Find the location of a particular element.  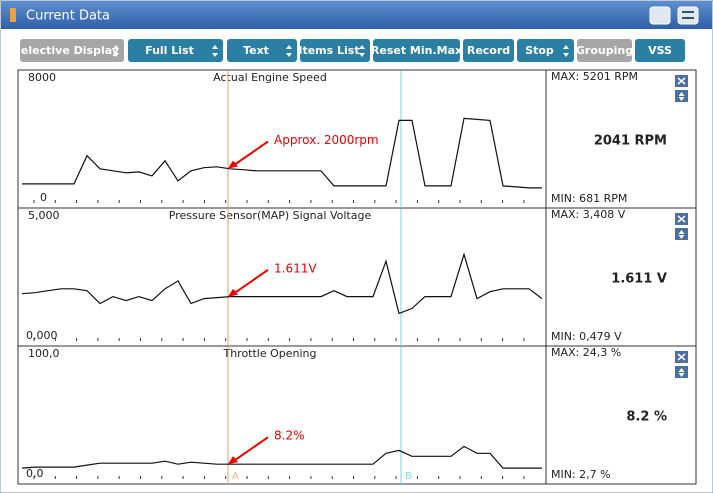

button-label: Stop is located at coordinates (539, 50).